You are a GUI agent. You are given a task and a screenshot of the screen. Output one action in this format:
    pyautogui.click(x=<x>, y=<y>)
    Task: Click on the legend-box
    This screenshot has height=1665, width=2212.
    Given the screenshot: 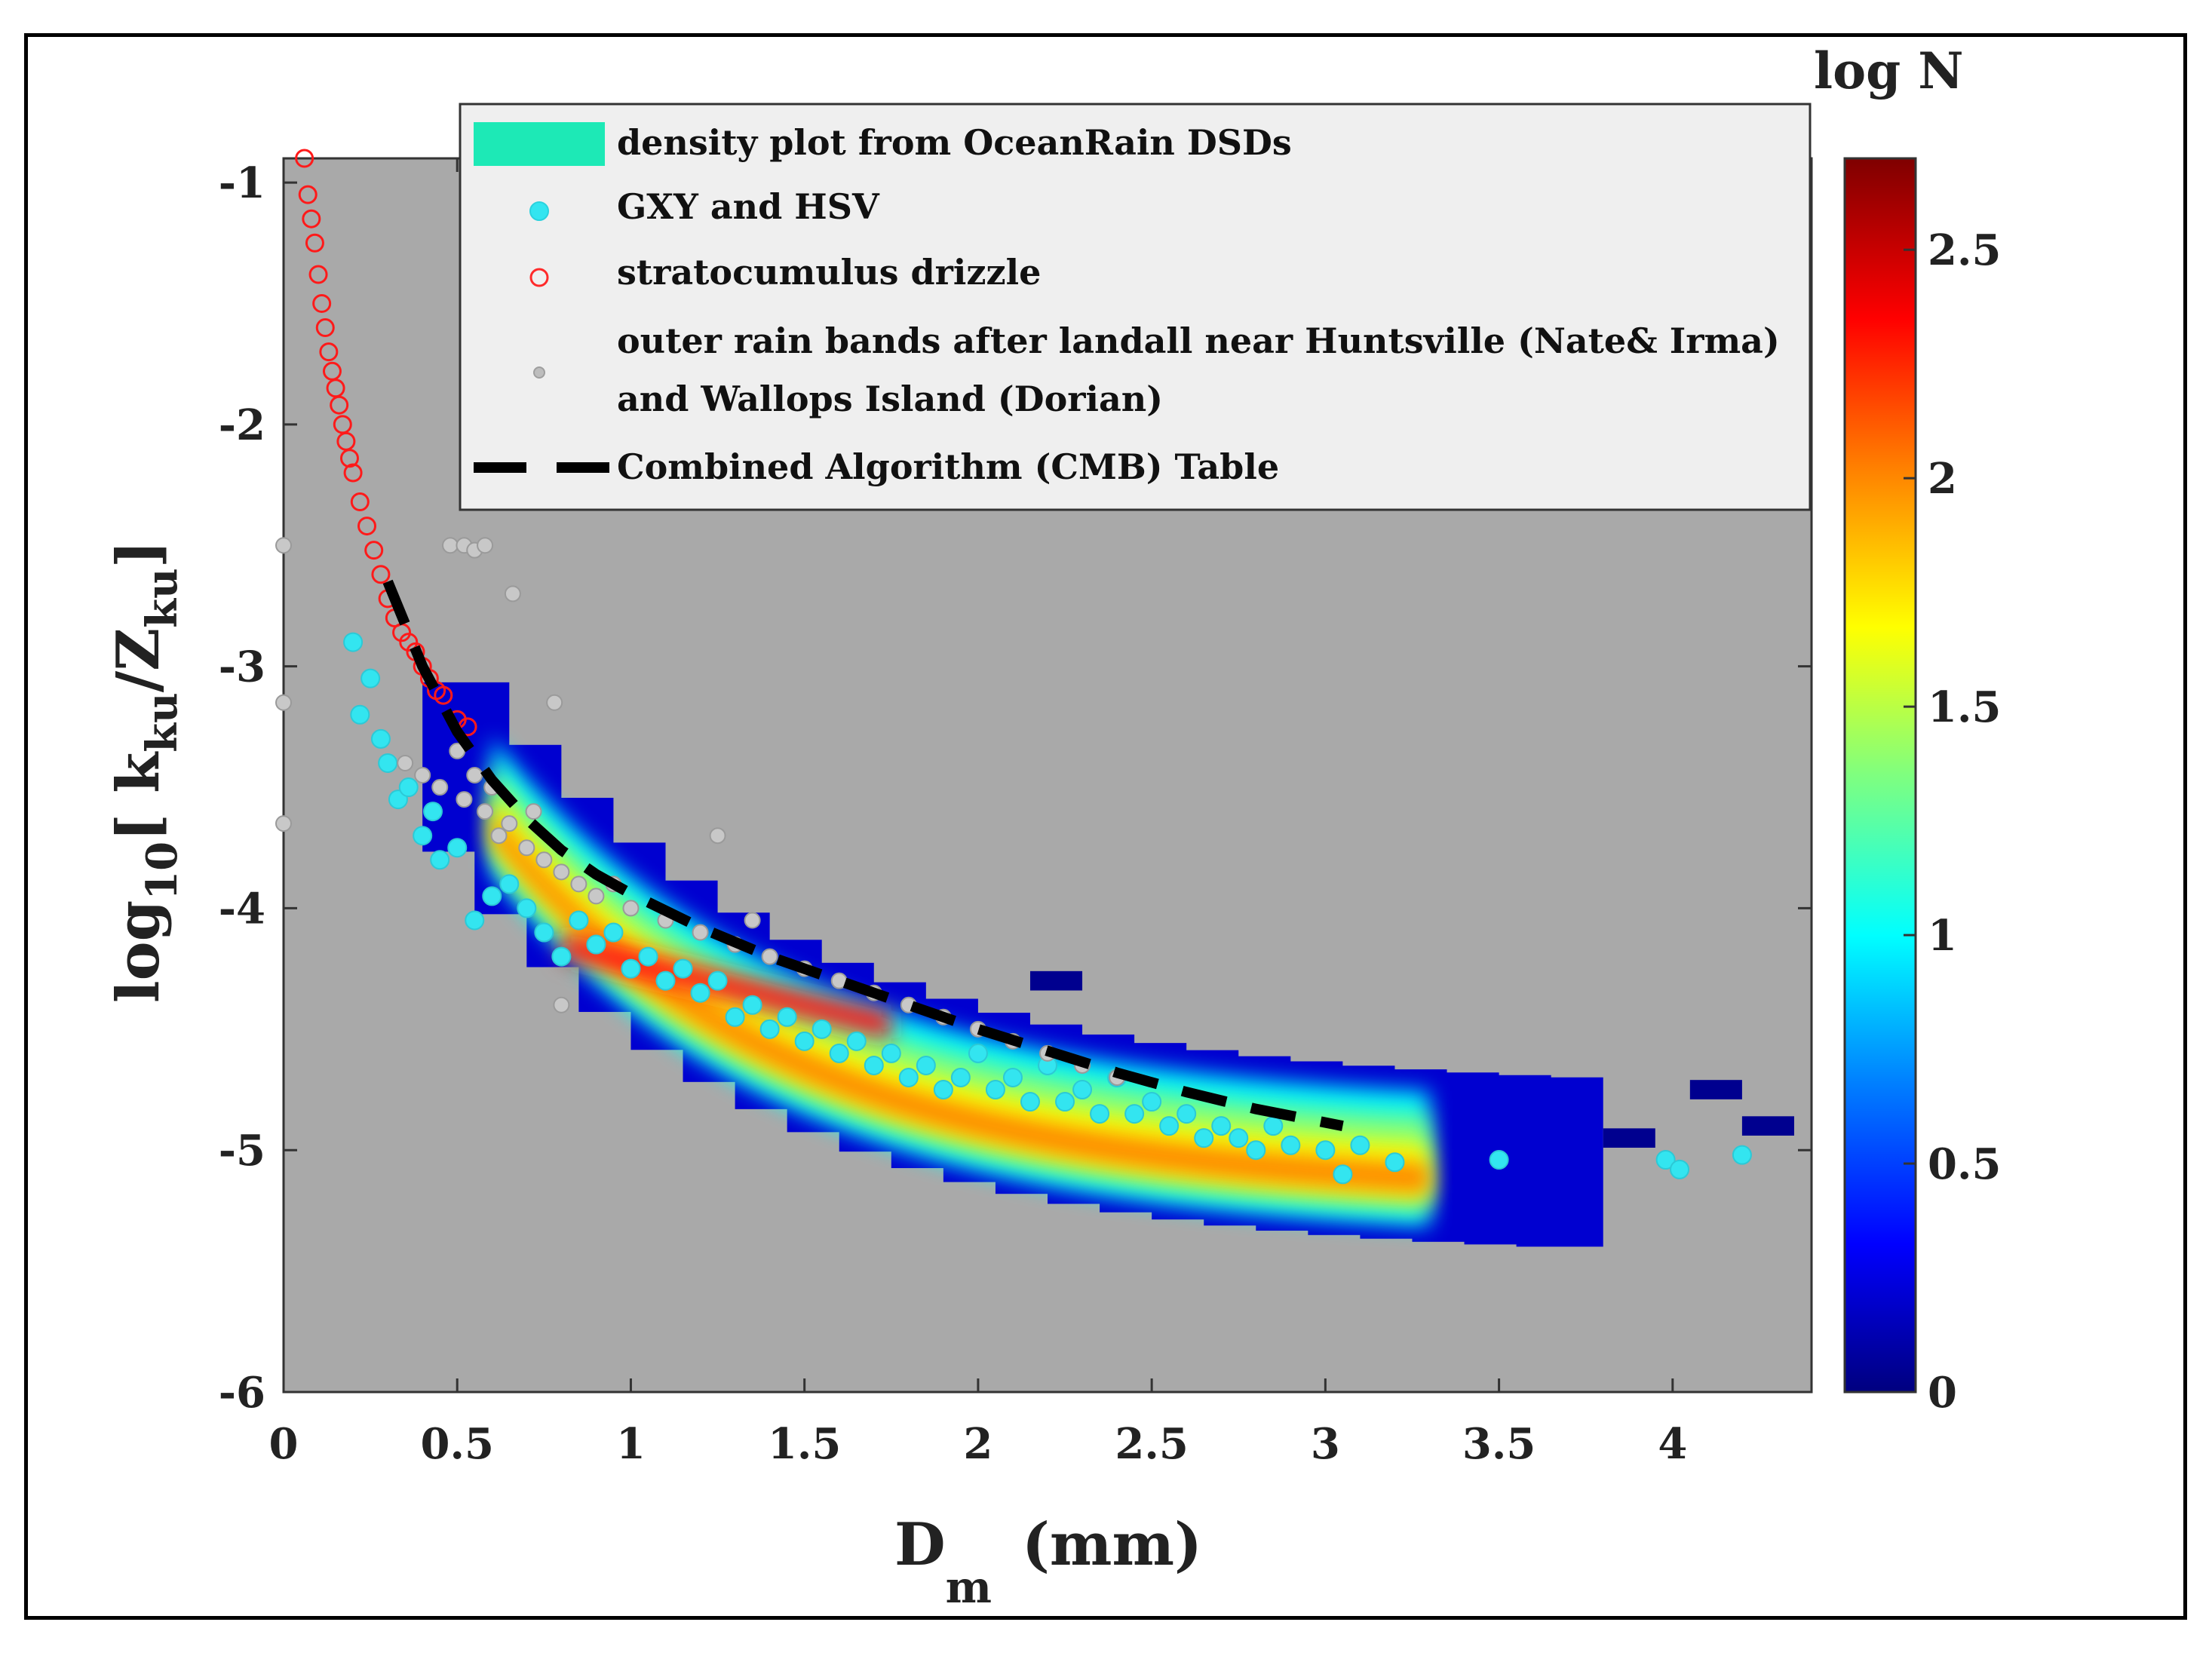 What is the action you would take?
    pyautogui.click(x=1135, y=307)
    